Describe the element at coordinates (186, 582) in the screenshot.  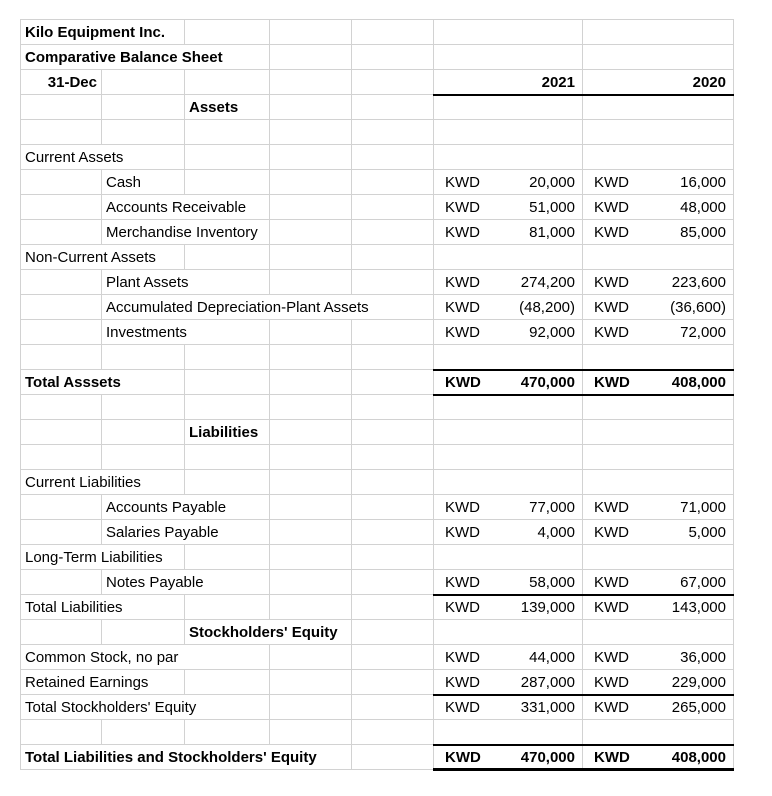
I see `cell-label-row23: Notes Payable` at that location.